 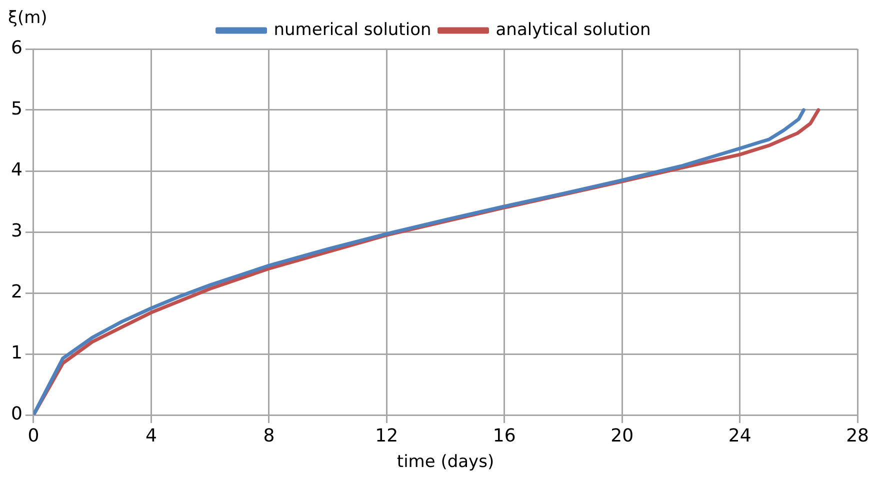 What do you see at coordinates (386, 435) in the screenshot?
I see `x-tick-label: 12` at bounding box center [386, 435].